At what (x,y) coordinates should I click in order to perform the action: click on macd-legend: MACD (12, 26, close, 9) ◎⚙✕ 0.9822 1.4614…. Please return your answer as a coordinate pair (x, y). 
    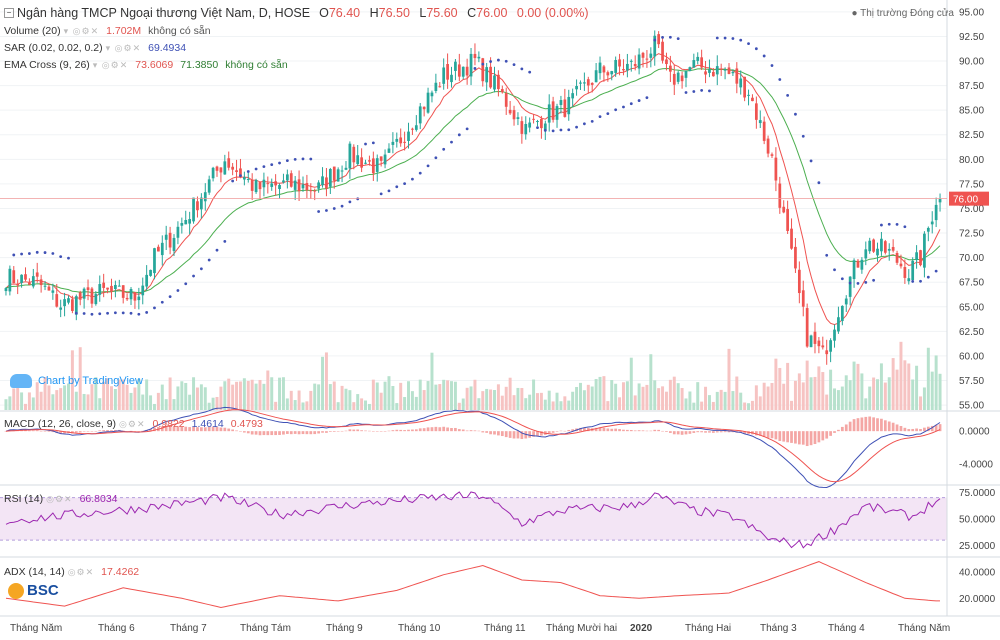
    Looking at the image, I should click on (133, 424).